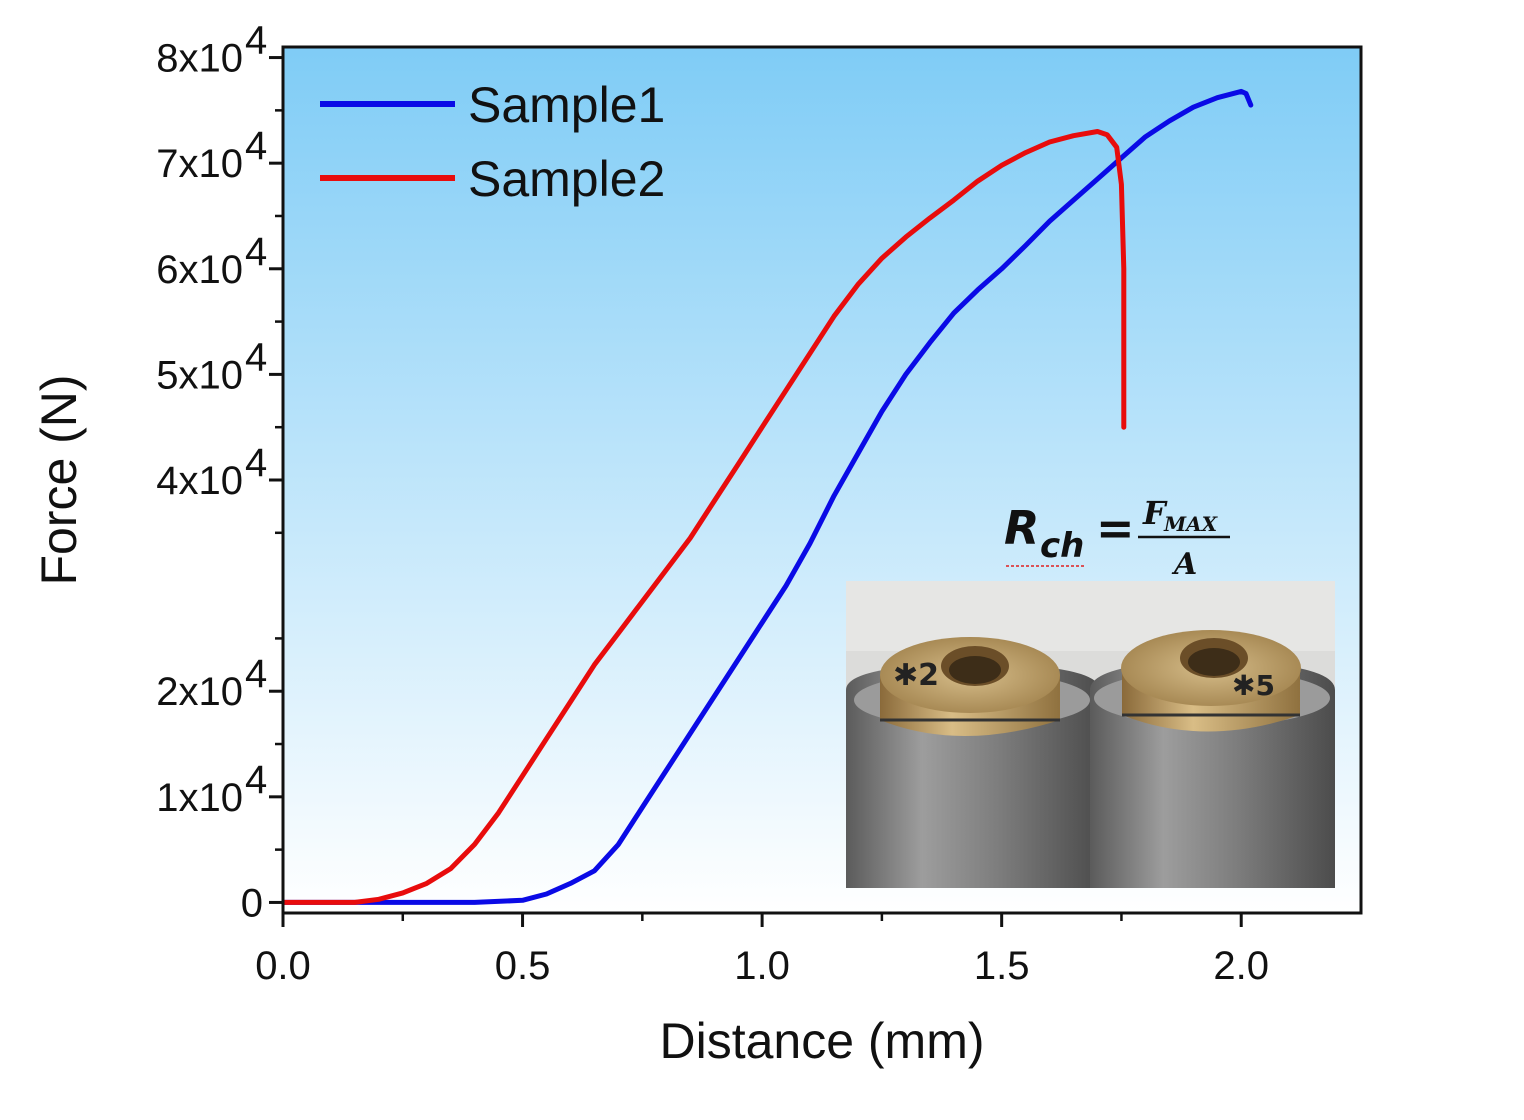  Describe the element at coordinates (199, 375) in the screenshot. I see `y-tick-label: 5x10` at that location.